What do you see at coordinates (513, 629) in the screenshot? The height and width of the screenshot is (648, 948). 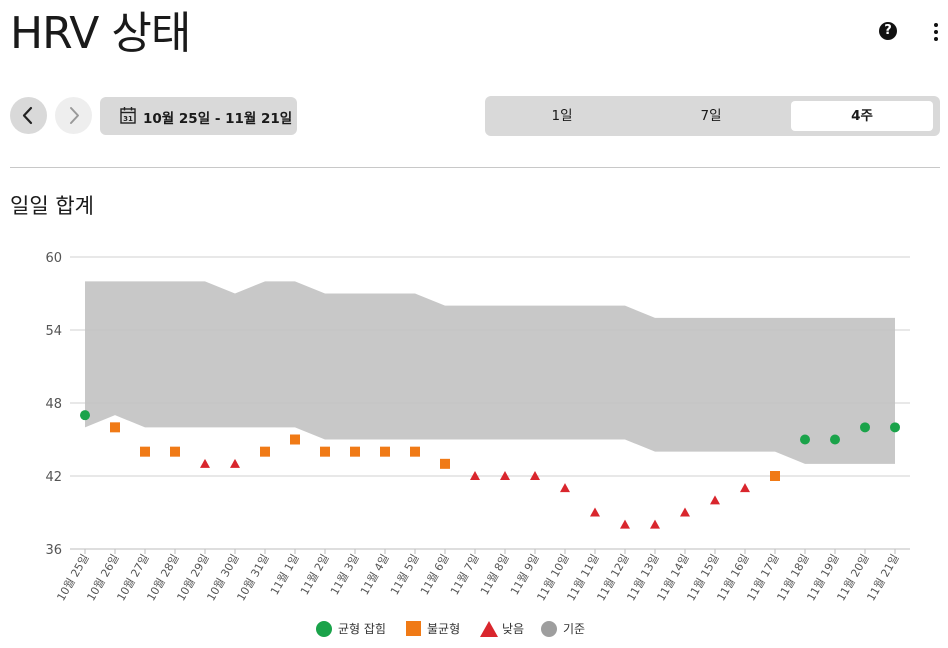 I see `legend-label: 낮음` at bounding box center [513, 629].